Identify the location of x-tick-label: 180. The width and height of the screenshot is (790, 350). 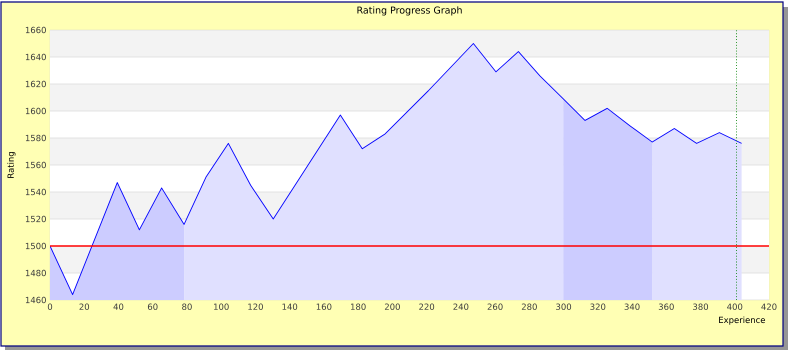
(358, 307).